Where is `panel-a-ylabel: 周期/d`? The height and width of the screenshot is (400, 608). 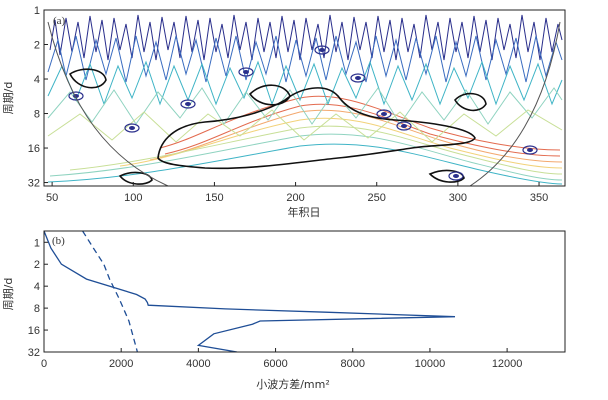 panel-a-ylabel: 周期/d is located at coordinates (8, 98).